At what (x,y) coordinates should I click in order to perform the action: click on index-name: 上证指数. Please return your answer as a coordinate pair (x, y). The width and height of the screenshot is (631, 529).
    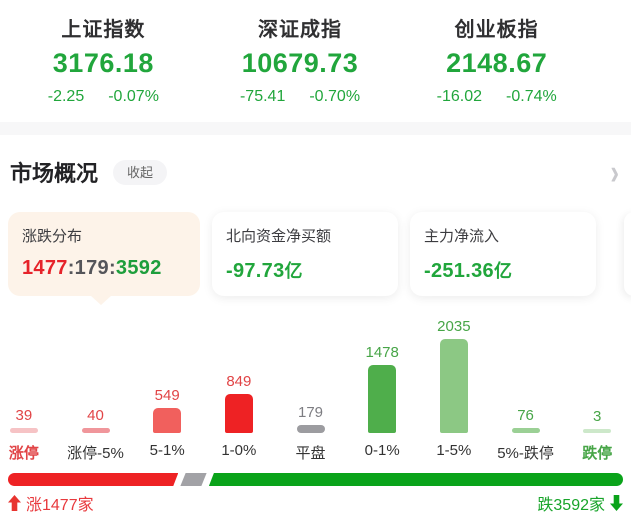
    Looking at the image, I should click on (103, 30).